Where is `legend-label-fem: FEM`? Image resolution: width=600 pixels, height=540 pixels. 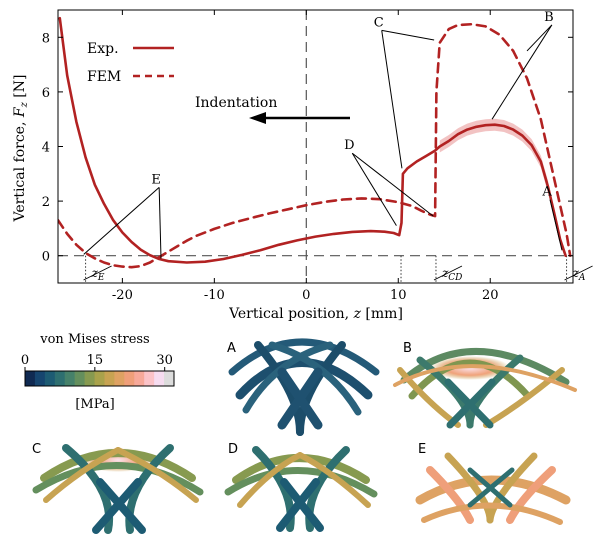 legend-label-fem: FEM is located at coordinates (104, 77).